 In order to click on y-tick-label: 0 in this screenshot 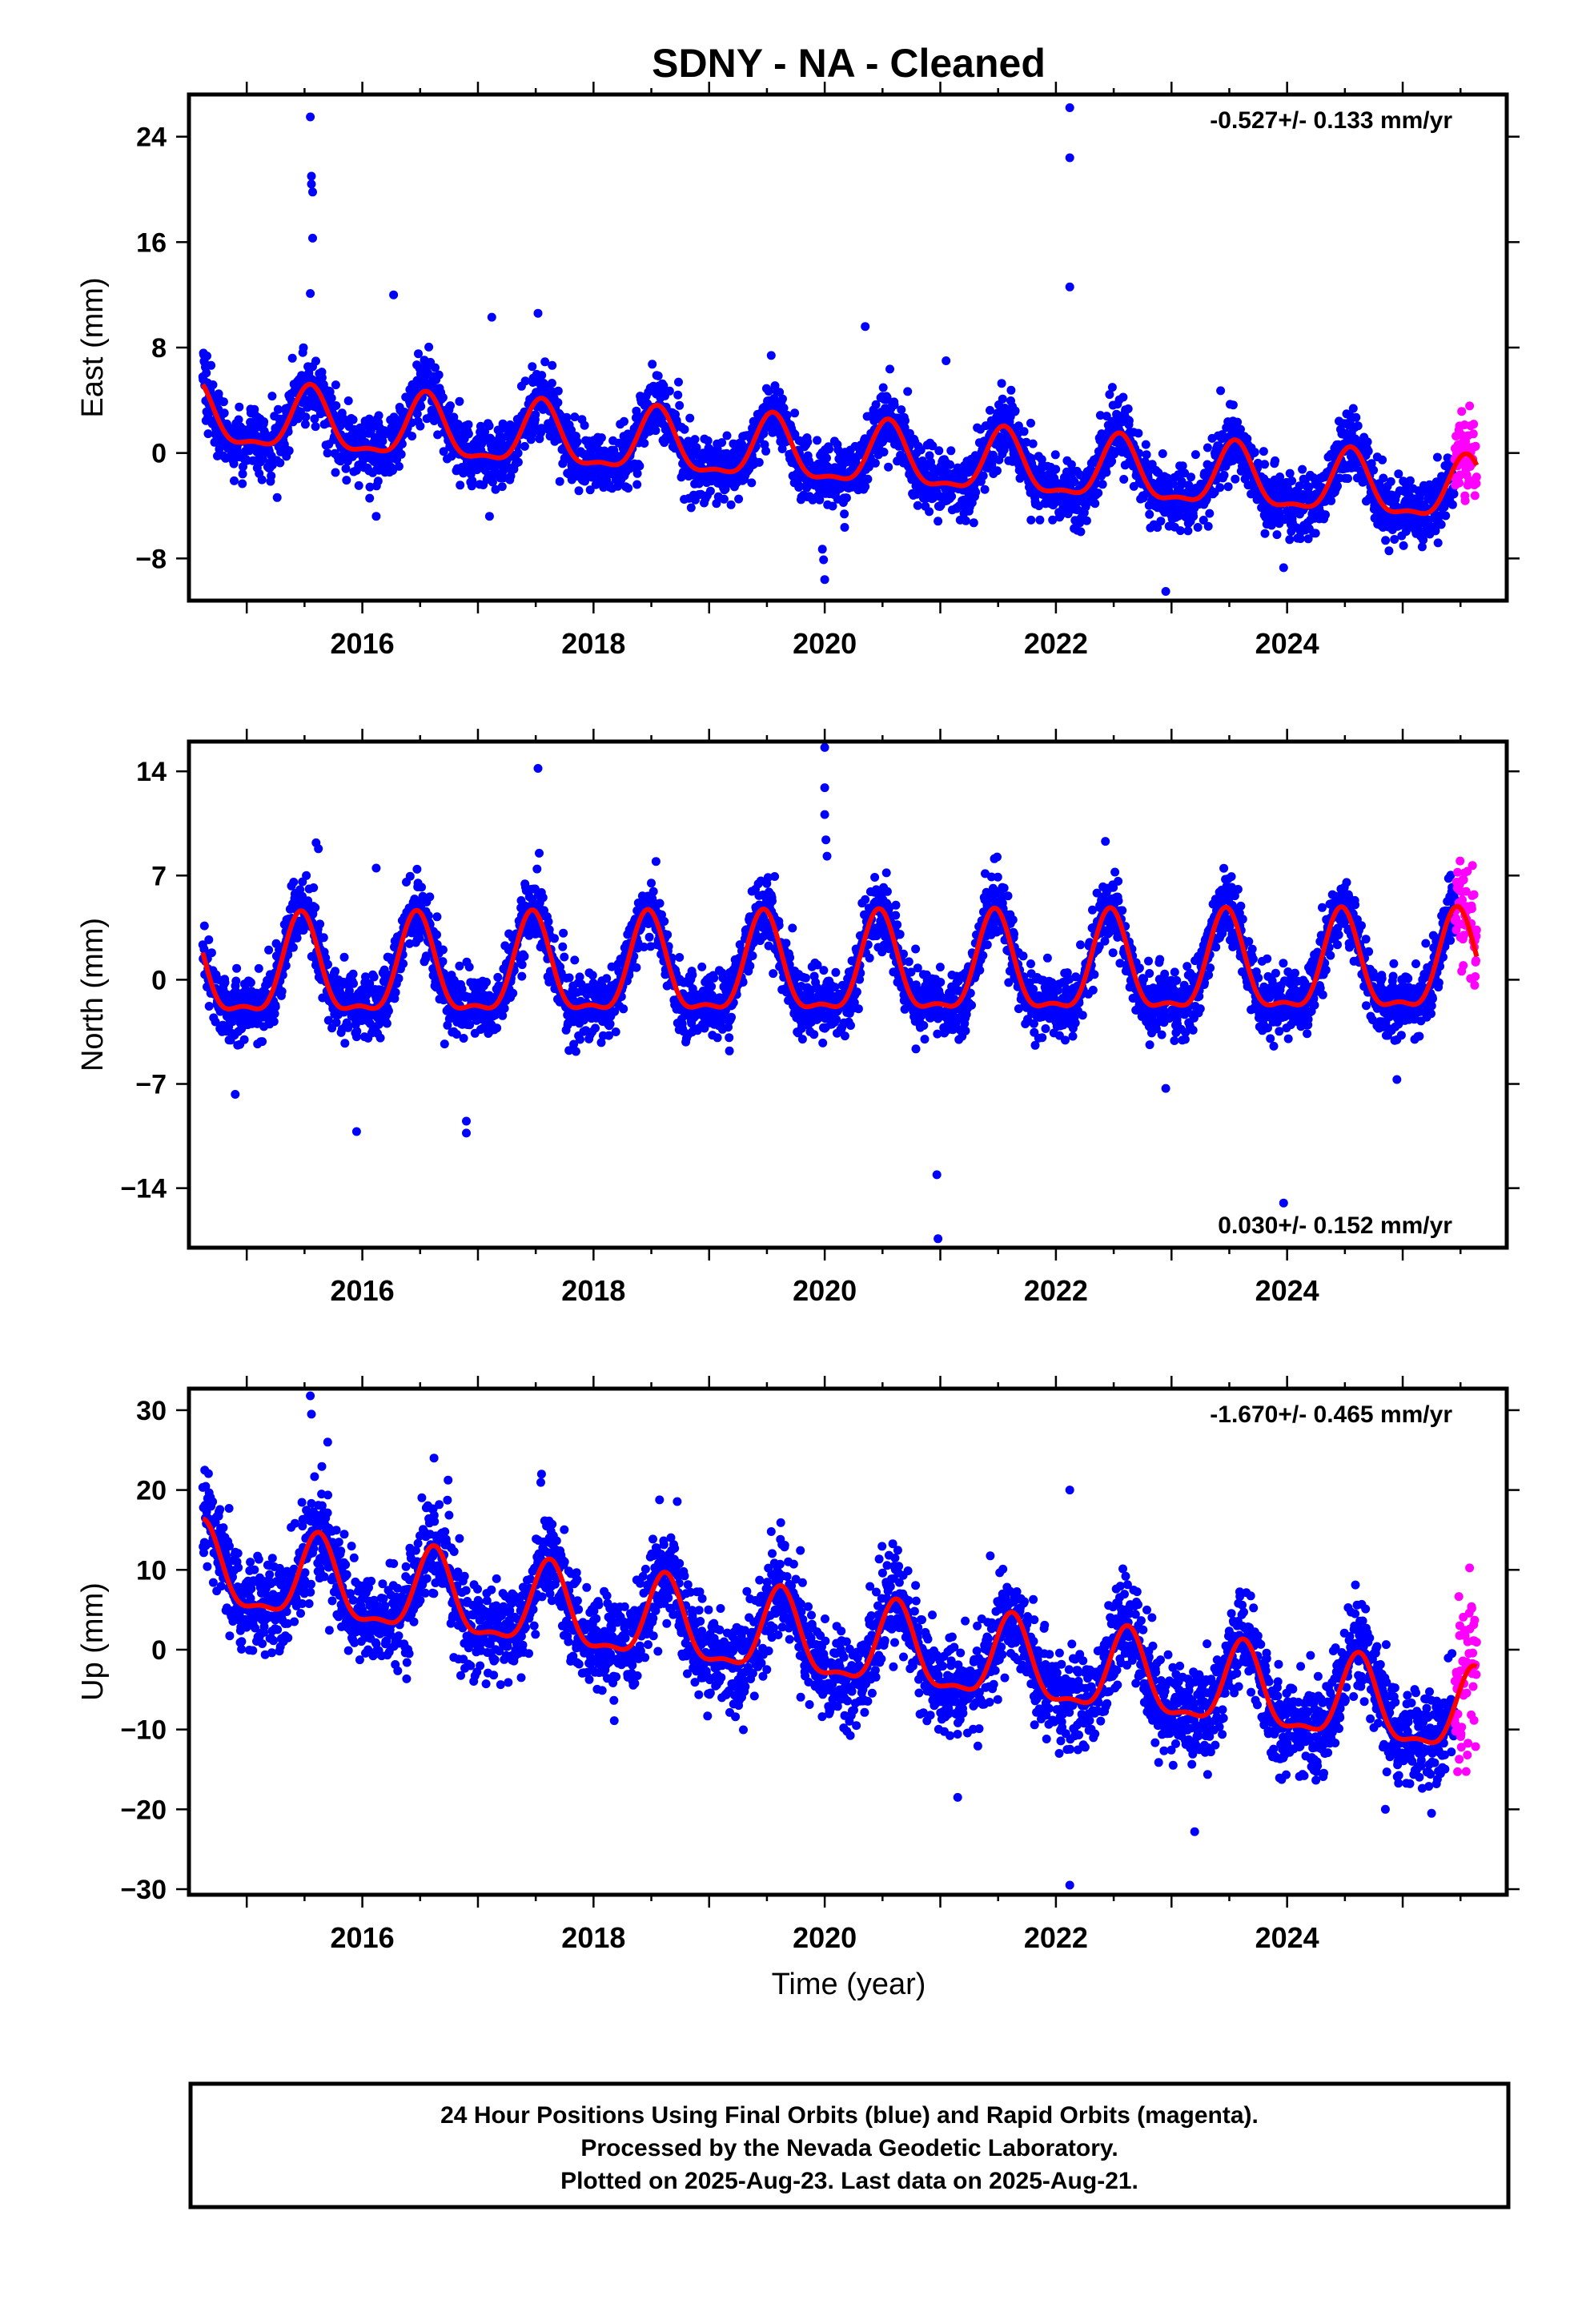, I will do `click(159, 454)`.